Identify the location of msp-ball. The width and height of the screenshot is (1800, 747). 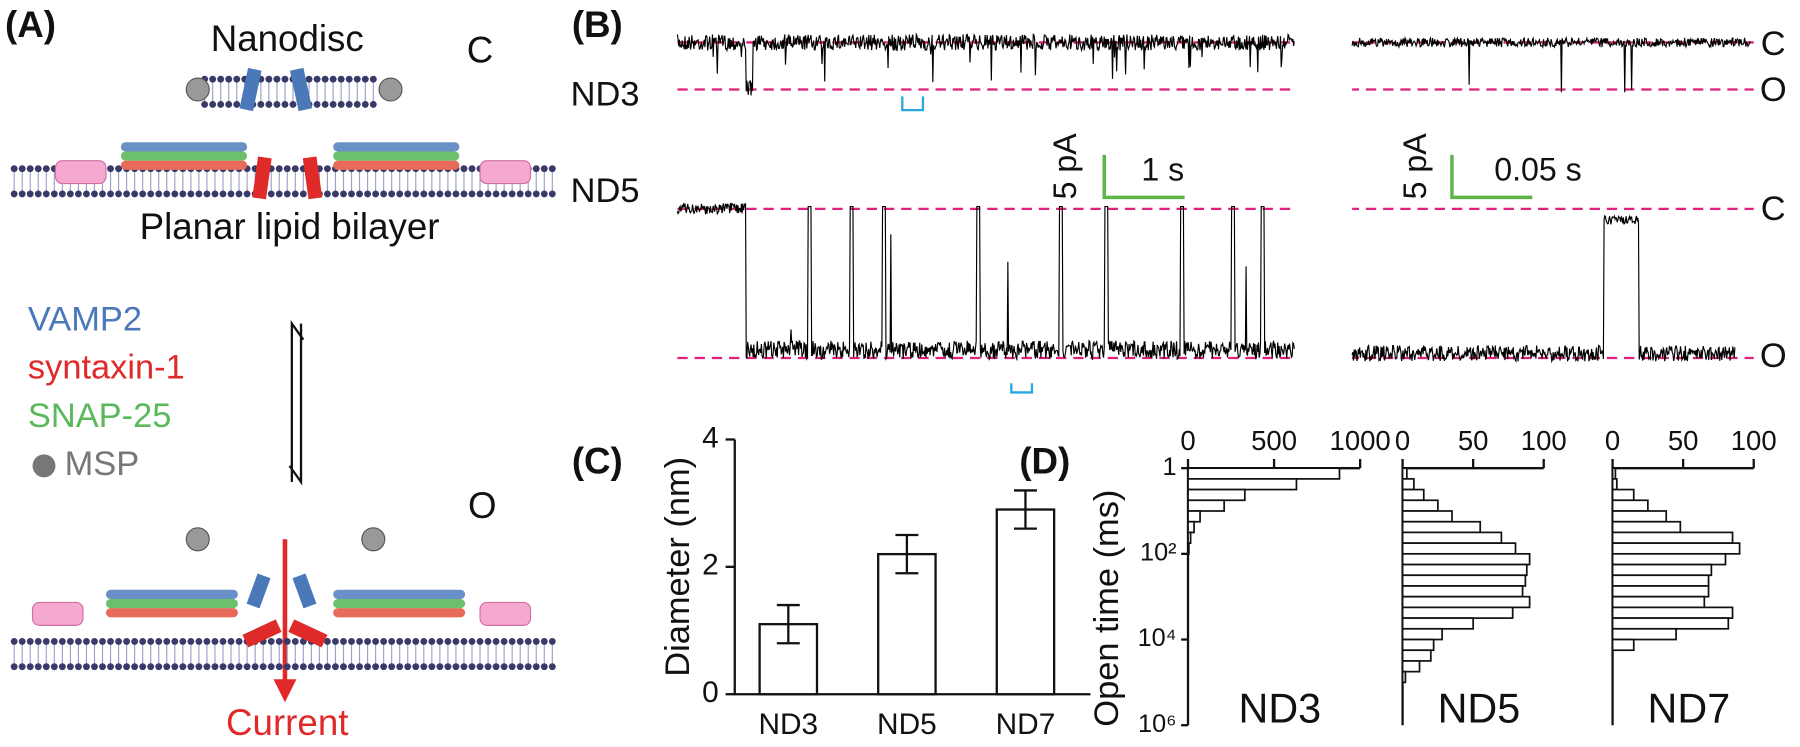
(197, 89).